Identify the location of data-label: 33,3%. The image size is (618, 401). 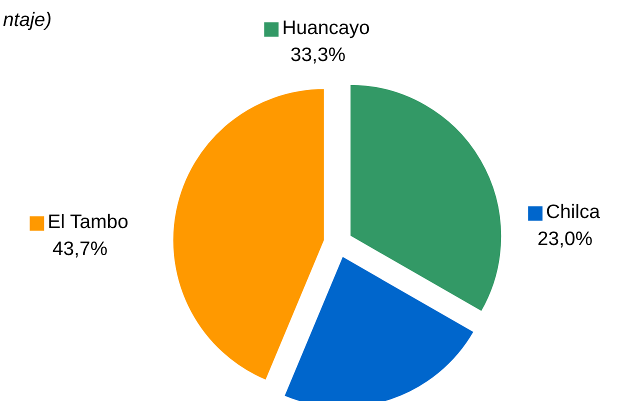
(318, 55).